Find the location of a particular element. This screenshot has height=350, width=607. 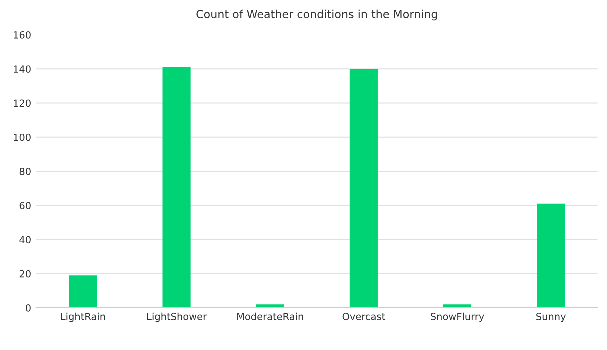

y-tick-label: 60 is located at coordinates (25, 206).